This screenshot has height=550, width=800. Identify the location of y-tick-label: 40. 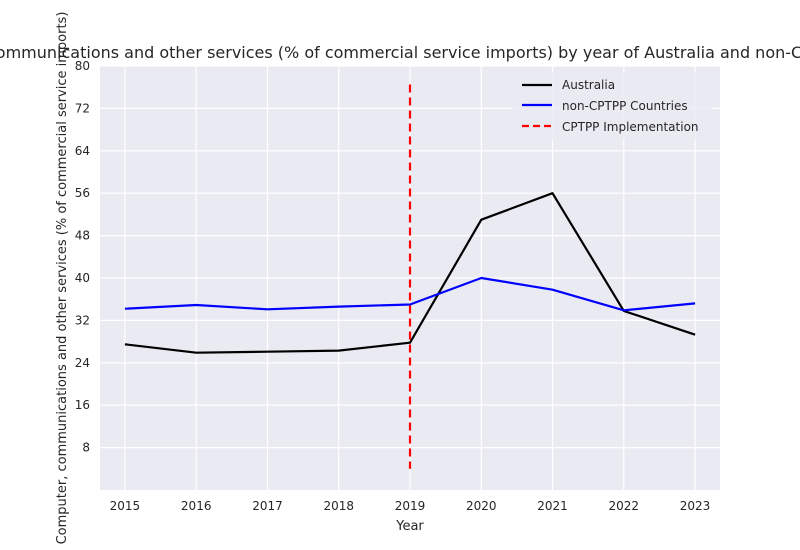
(82, 278).